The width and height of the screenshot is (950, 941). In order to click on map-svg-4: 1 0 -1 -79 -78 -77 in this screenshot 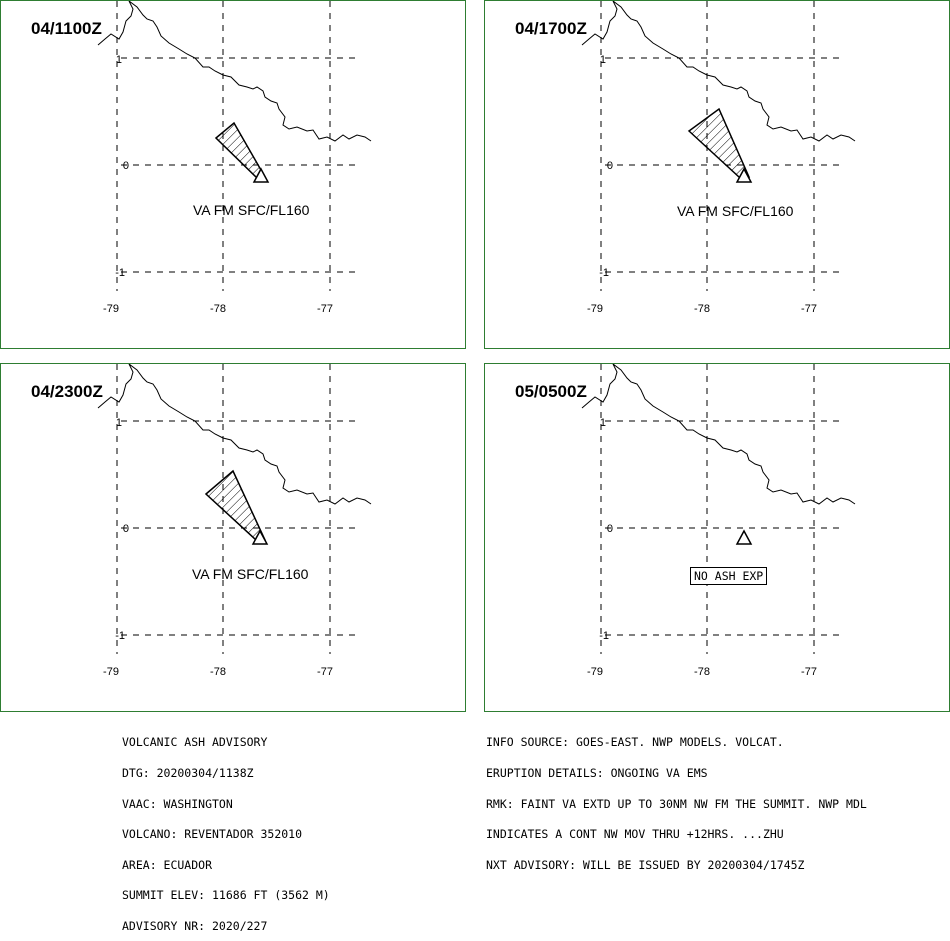, I will do `click(718, 521)`.